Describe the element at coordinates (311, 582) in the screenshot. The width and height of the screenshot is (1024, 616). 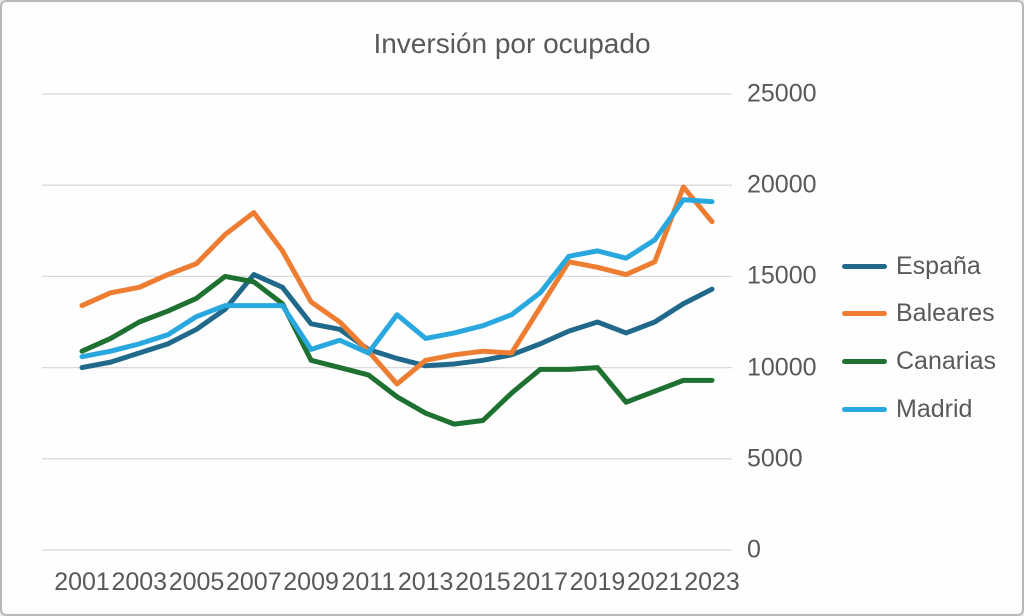
I see `x-tick-label: 2009` at that location.